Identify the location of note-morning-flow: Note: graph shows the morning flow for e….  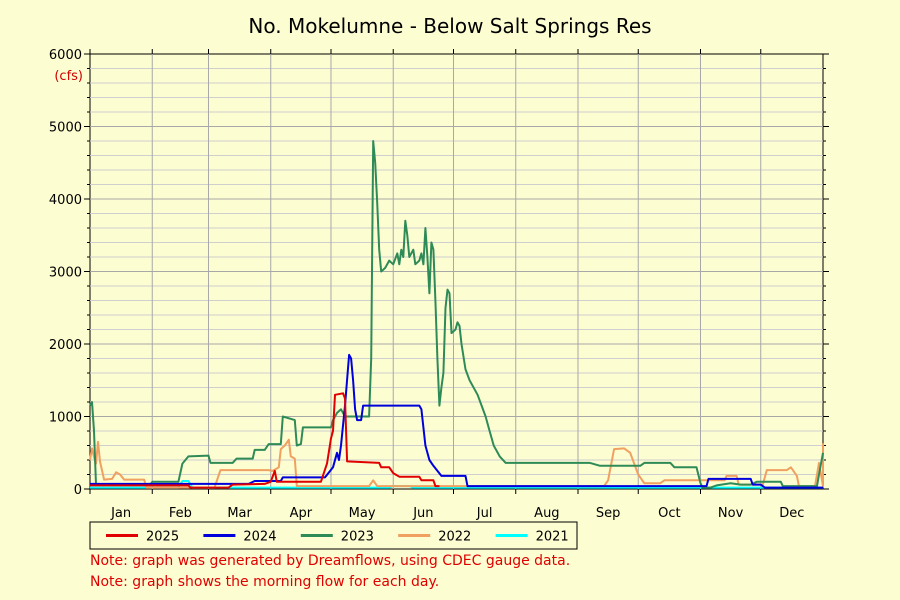
(265, 582).